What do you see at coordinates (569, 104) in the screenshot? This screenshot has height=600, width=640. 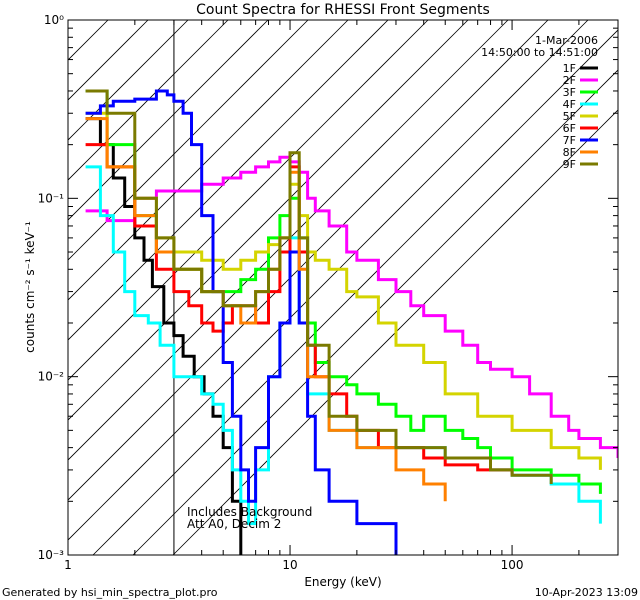 I see `legend-label-4F: 4F` at bounding box center [569, 104].